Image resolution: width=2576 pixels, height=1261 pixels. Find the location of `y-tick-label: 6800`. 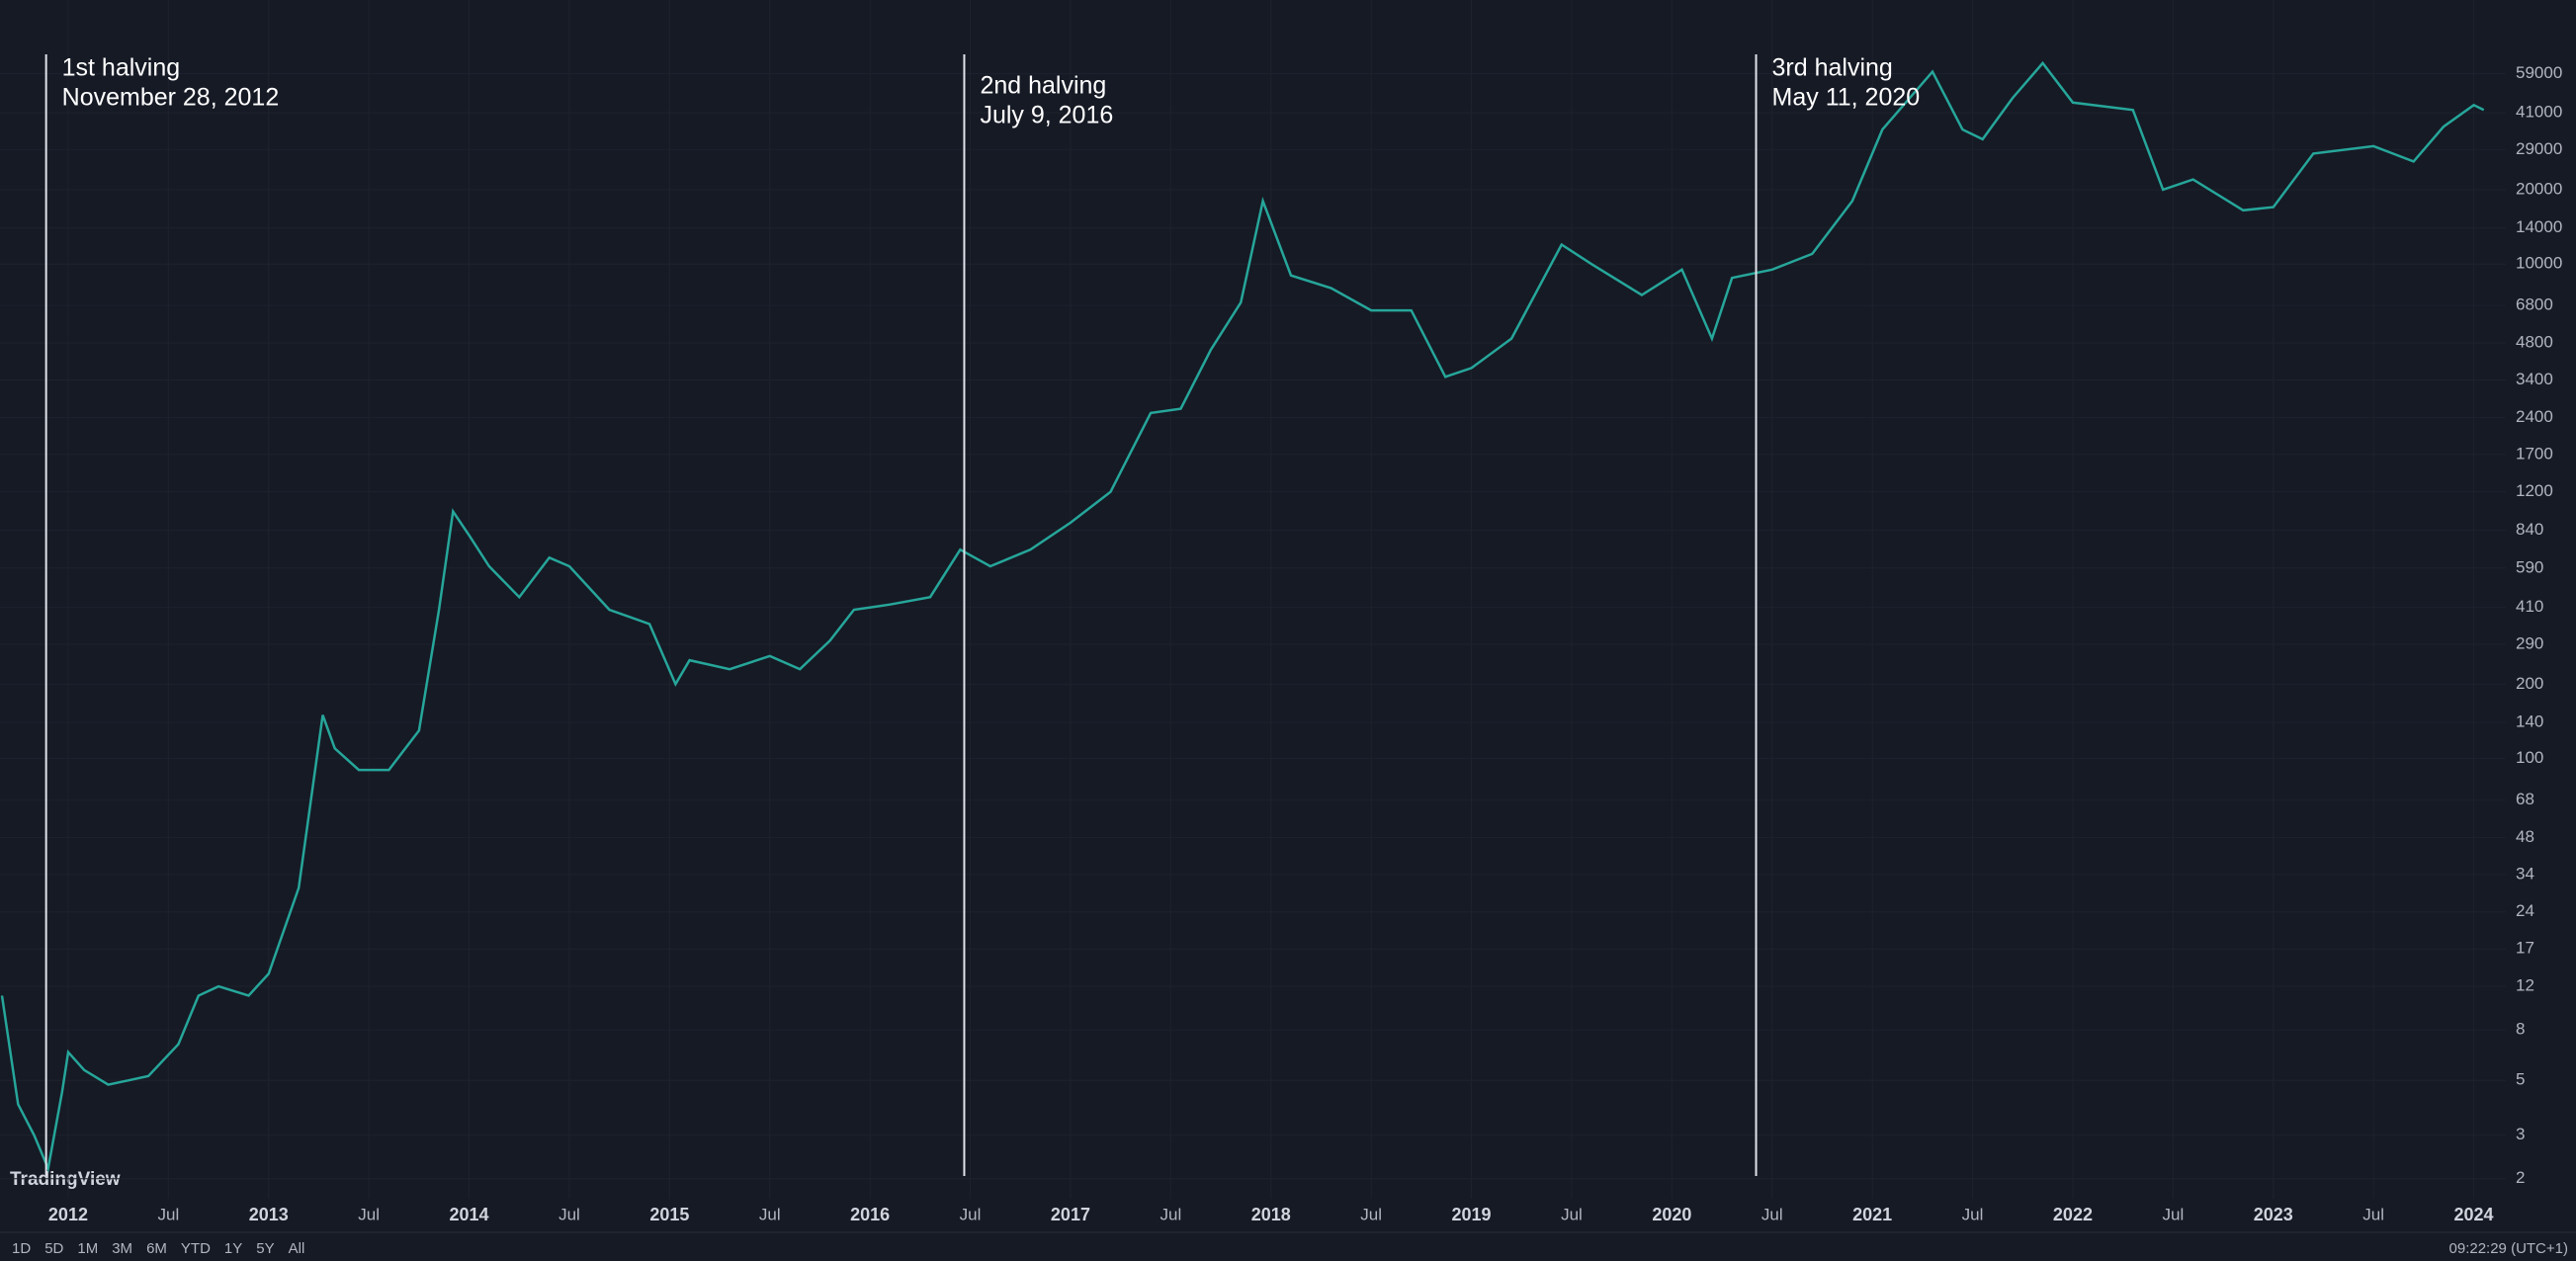

y-tick-label: 6800 is located at coordinates (2534, 304).